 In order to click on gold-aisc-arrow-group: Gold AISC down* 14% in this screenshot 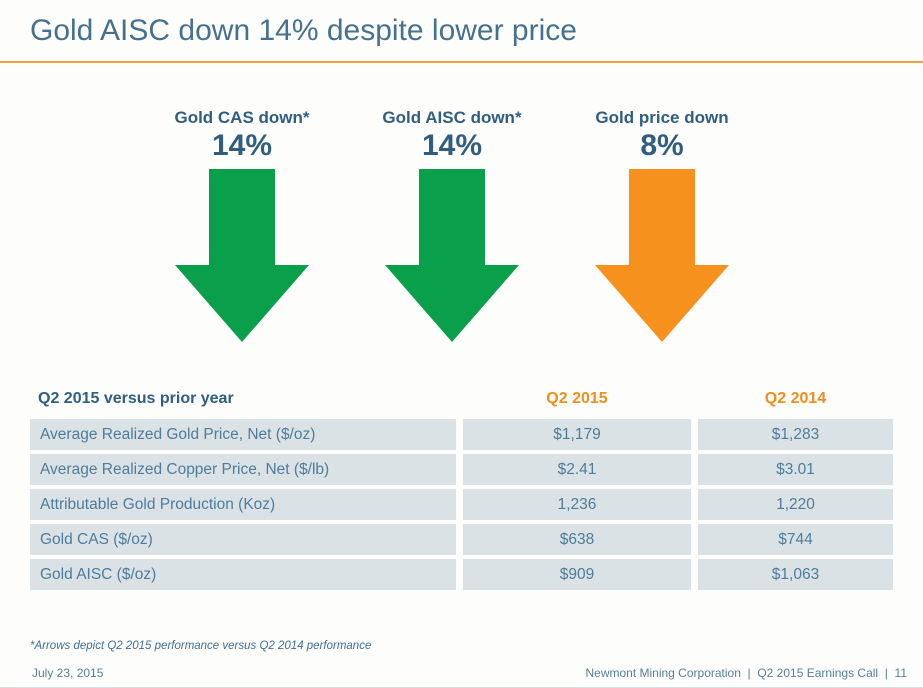, I will do `click(452, 225)`.